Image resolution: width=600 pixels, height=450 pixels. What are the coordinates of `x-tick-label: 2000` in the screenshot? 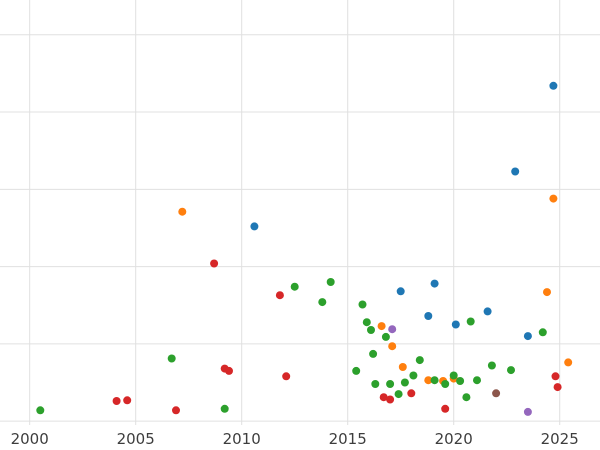 It's located at (30, 439).